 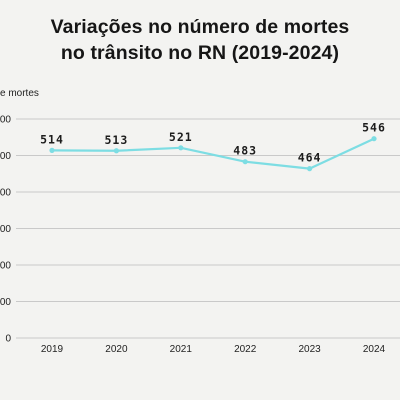 What do you see at coordinates (200, 27) in the screenshot?
I see `chart-title-line-1: Variações no número de mortes` at bounding box center [200, 27].